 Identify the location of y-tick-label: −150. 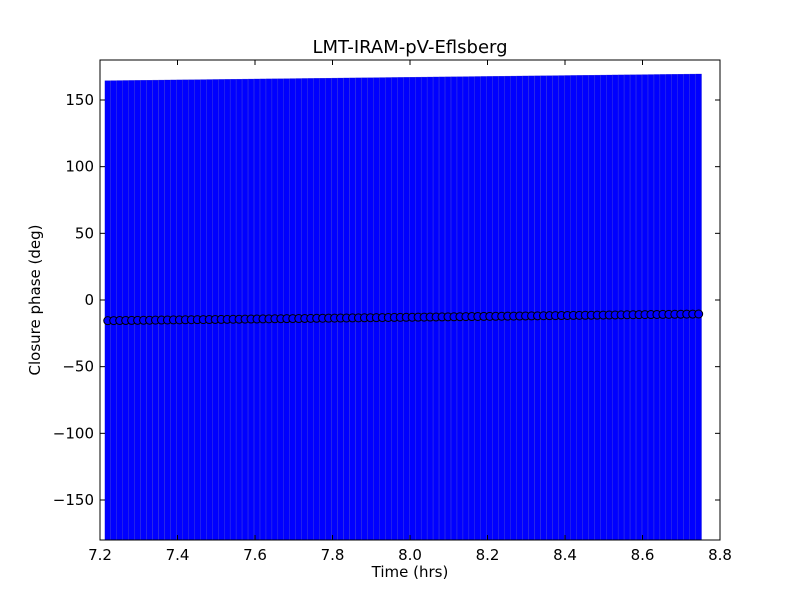
(73, 500).